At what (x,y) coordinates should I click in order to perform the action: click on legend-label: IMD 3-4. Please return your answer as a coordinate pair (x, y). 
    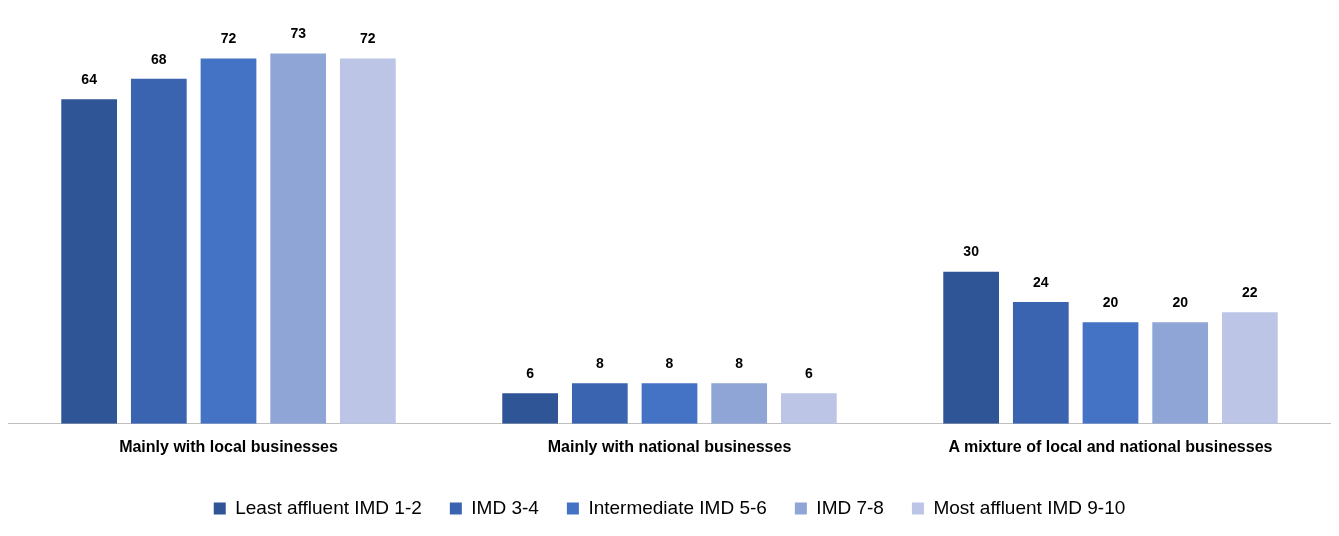
    Looking at the image, I should click on (505, 507).